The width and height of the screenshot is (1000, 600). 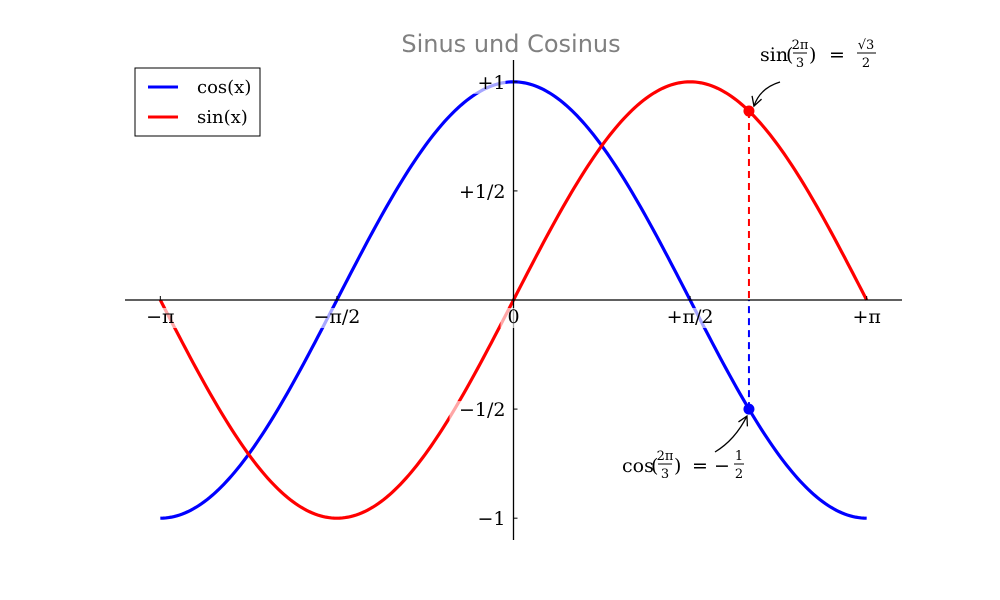 I want to click on sin-annotation-func: sin, so click(x=774, y=55).